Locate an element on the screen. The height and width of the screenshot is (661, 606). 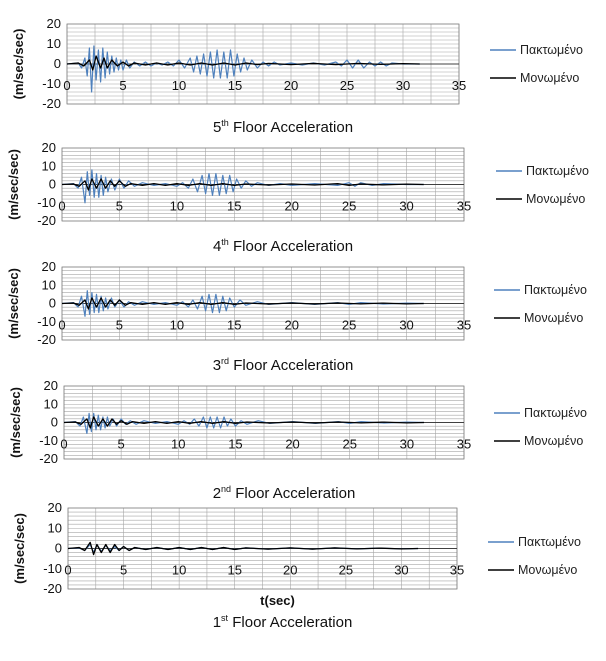
chart-title: 1st Floor Acceleration is located at coordinates (283, 622).